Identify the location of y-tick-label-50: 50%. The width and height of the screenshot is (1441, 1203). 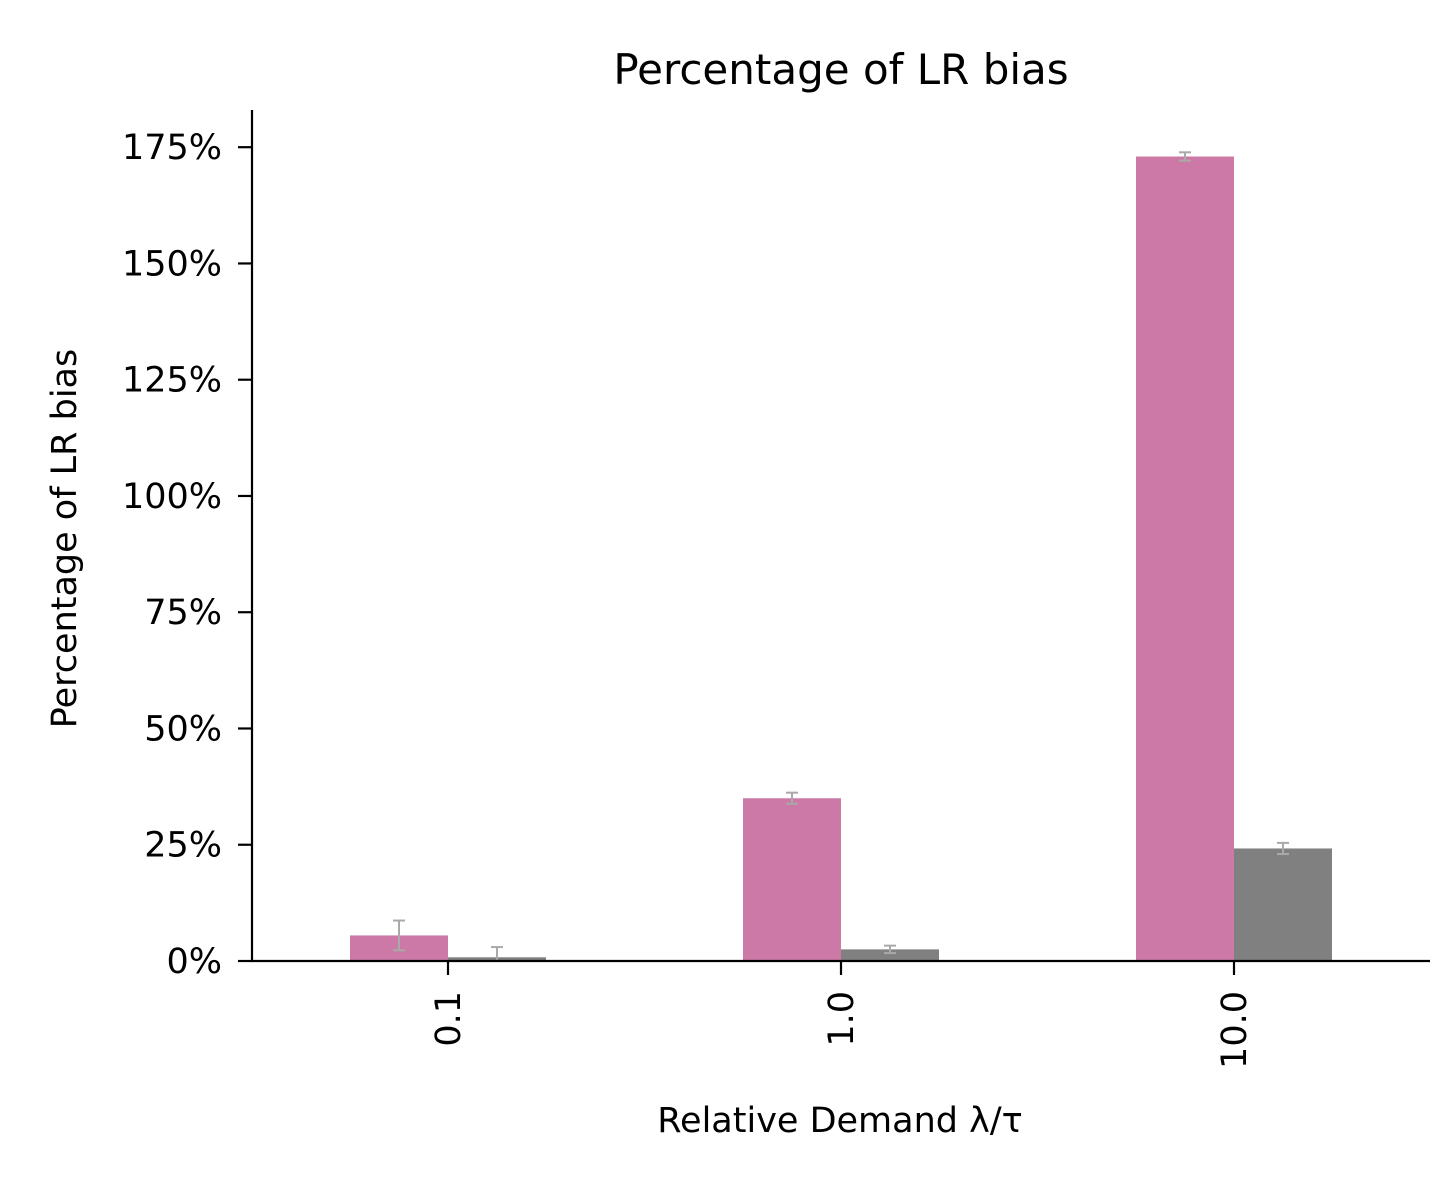
(183, 729).